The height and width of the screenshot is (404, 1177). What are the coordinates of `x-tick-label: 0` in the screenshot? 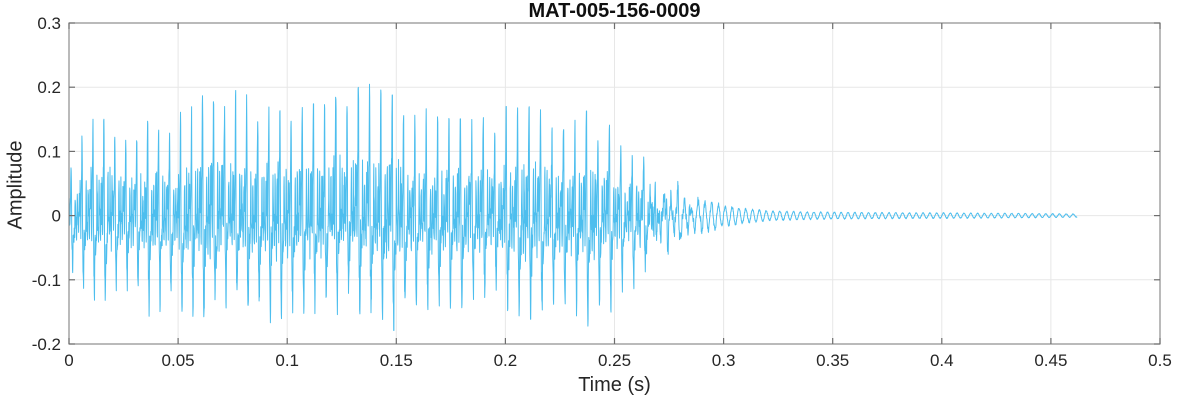 It's located at (68, 360).